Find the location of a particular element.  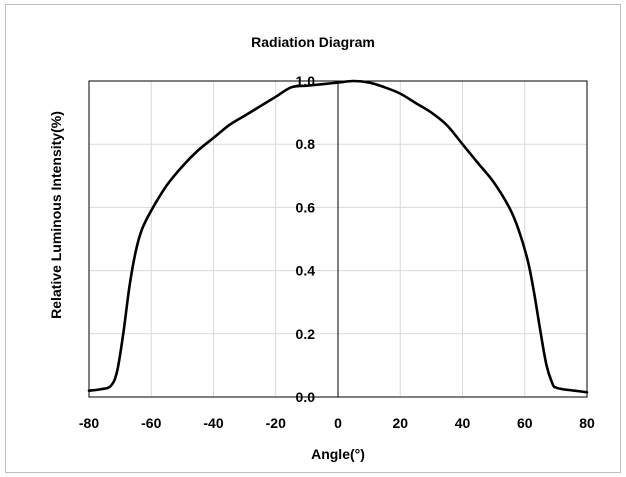

y-axis-label: Relative Luminous Intensity(%) is located at coordinates (56, 215).